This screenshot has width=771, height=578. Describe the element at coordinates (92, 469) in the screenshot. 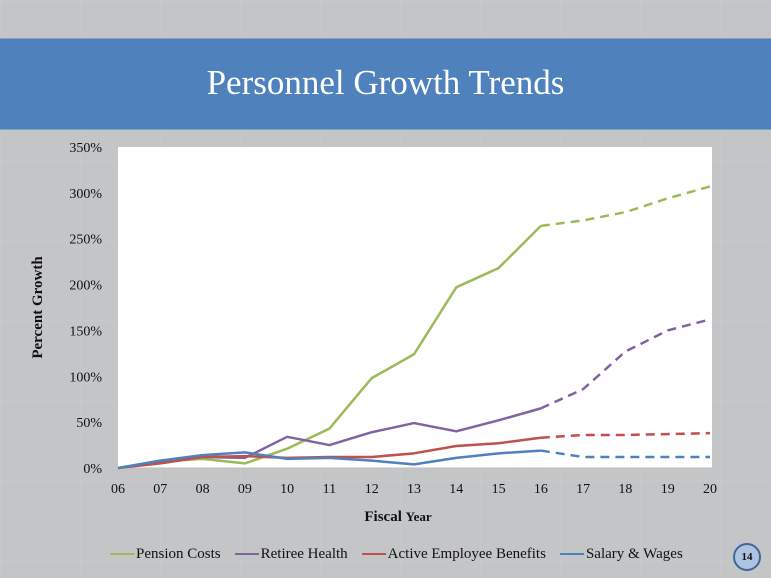

I see `y-tick-label: 0%` at that location.